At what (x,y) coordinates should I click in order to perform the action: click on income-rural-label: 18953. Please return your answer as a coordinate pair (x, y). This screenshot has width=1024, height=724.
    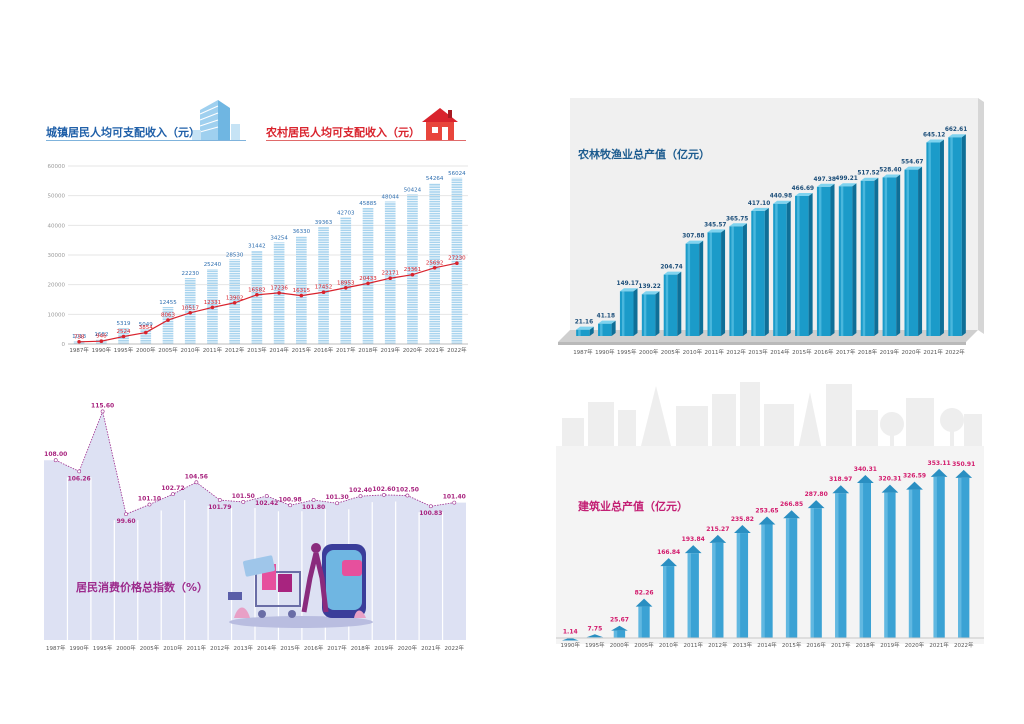
    Looking at the image, I should click on (346, 283).